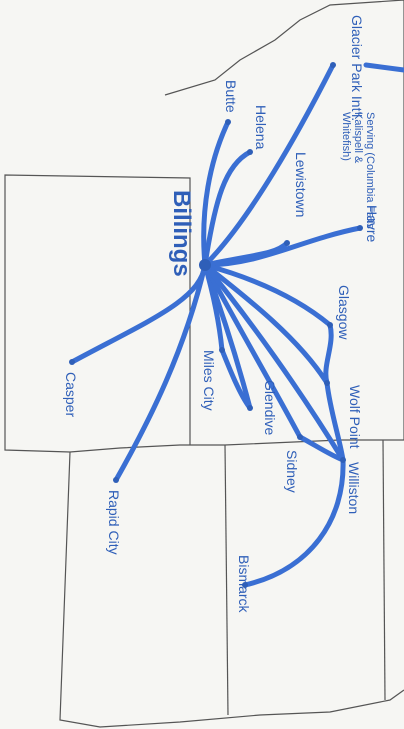 The width and height of the screenshot is (404, 729). What do you see at coordinates (370, 170) in the screenshot?
I see `city-note: Serving (Columbia Falls` at bounding box center [370, 170].